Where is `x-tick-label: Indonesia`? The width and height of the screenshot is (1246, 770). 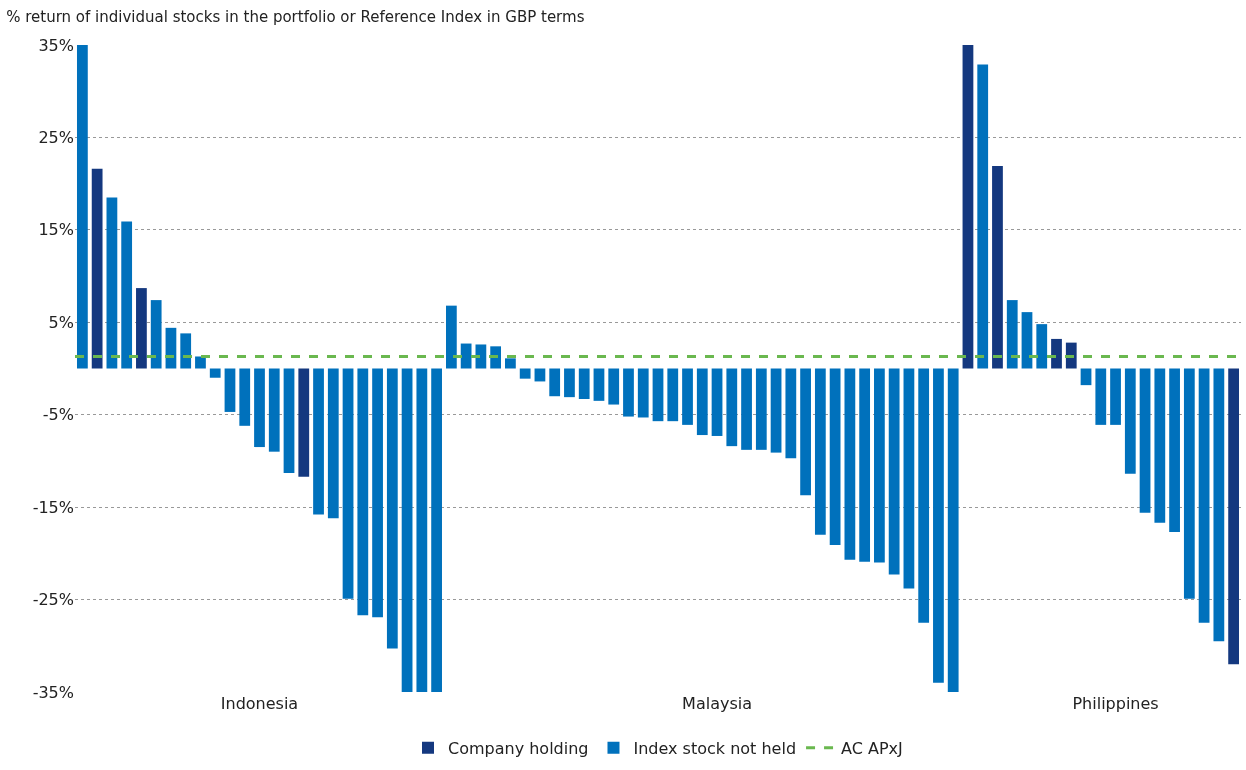 x-tick-label: Indonesia is located at coordinates (259, 703).